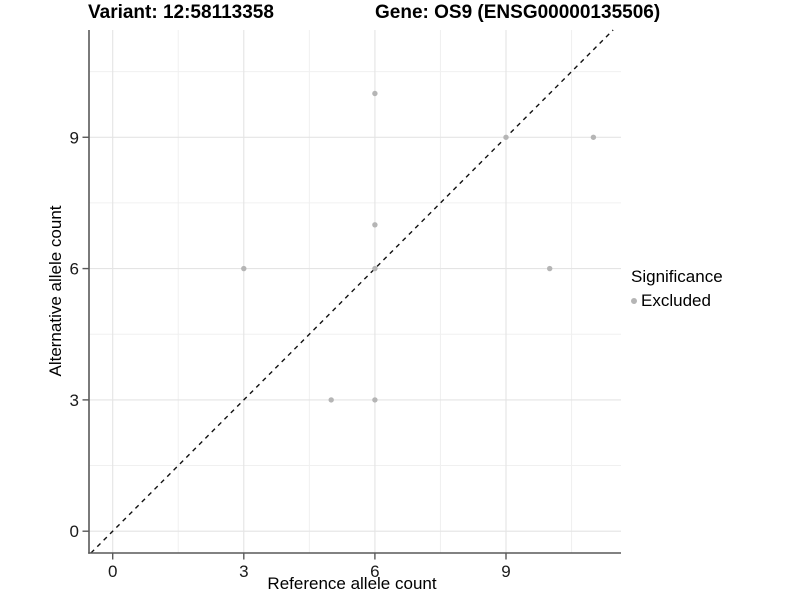 The image size is (800, 600). I want to click on y-tick-label: 6, so click(74, 269).